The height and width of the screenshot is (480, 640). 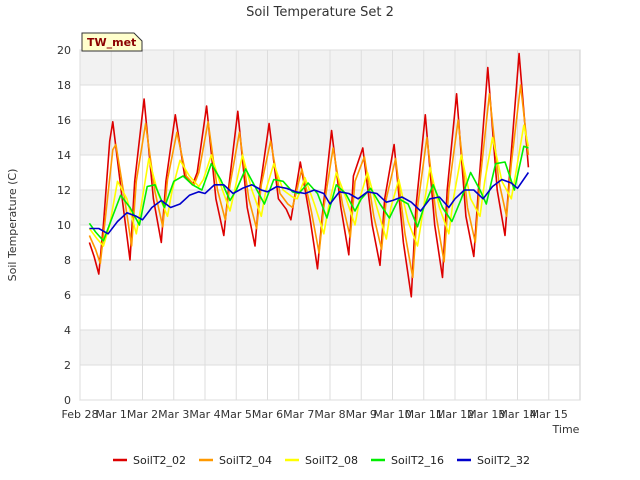 What do you see at coordinates (417, 460) in the screenshot?
I see `legend-label: SoilT2_16` at bounding box center [417, 460].